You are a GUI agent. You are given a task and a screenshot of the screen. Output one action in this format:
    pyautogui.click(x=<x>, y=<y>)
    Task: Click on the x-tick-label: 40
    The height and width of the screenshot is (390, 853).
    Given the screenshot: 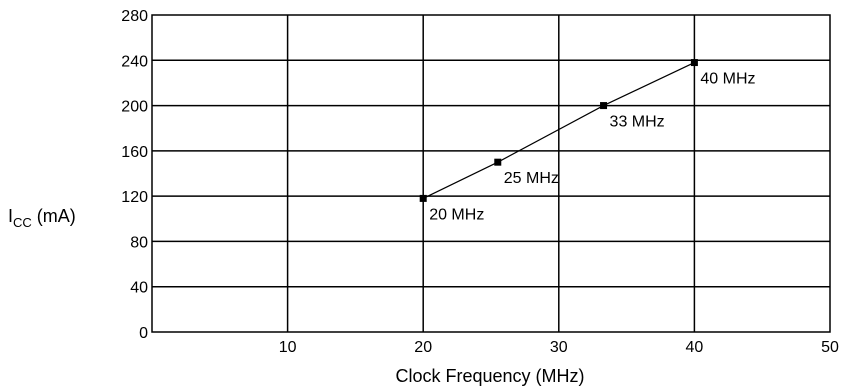 What is the action you would take?
    pyautogui.click(x=695, y=347)
    